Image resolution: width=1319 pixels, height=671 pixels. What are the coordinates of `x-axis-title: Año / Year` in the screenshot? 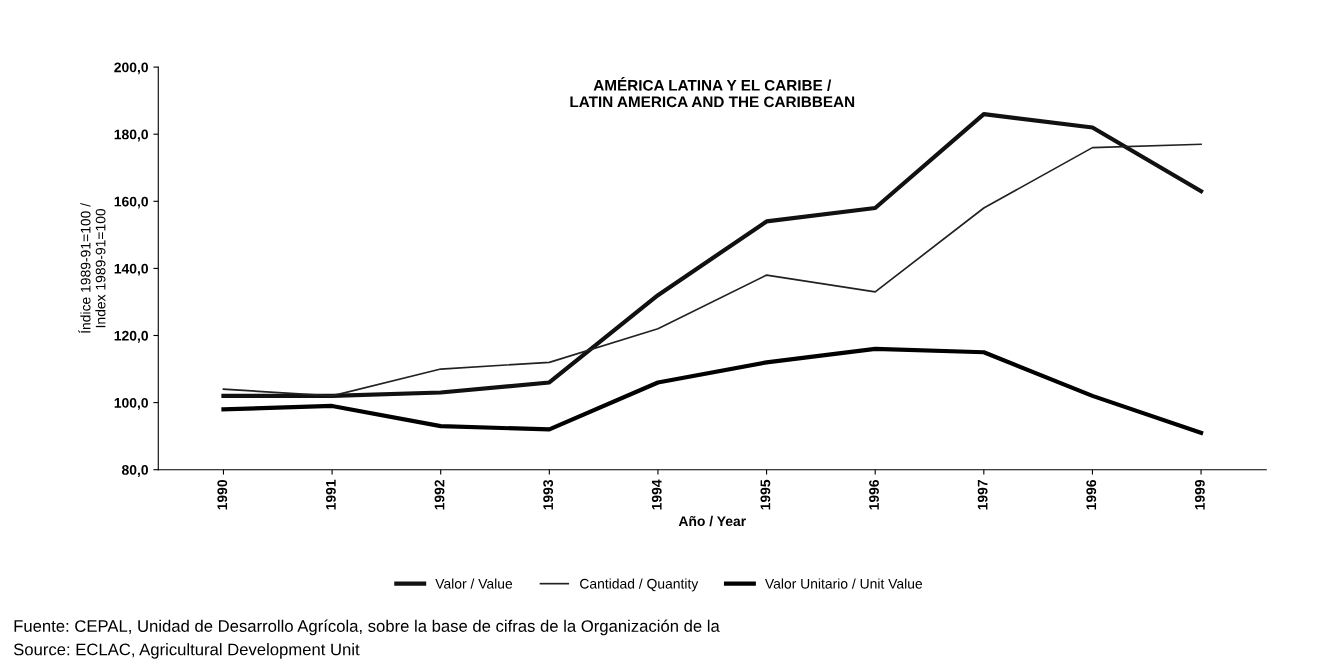 It's located at (712, 521).